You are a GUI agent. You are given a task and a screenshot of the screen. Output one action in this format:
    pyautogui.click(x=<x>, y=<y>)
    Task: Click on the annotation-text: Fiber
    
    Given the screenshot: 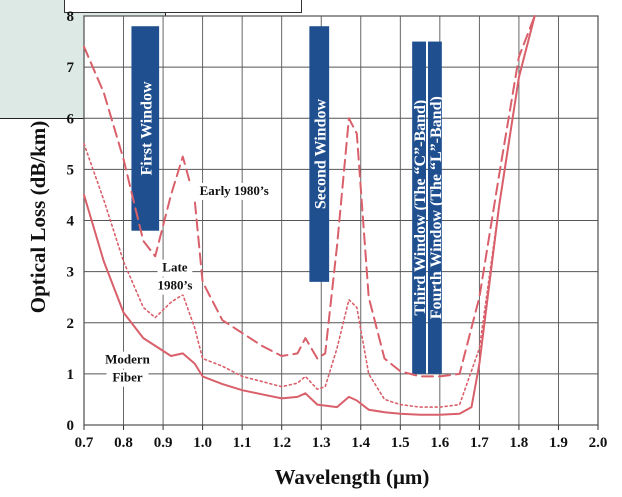 What is the action you would take?
    pyautogui.click(x=127, y=377)
    